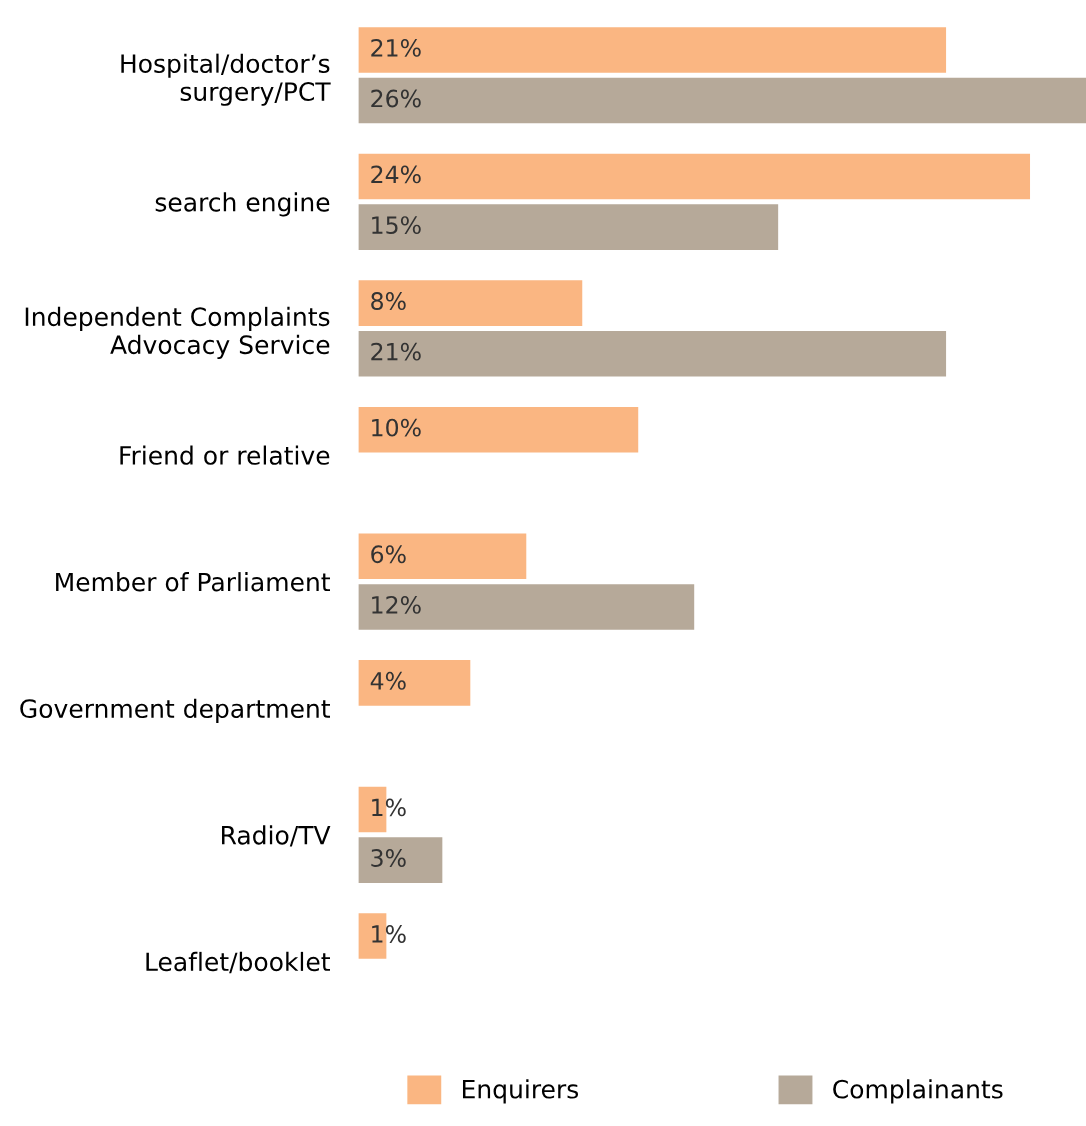 The width and height of the screenshot is (1086, 1126). What do you see at coordinates (226, 79) in the screenshot?
I see `y-tick-label: Hospital/doctor’s surgery/PCT` at bounding box center [226, 79].